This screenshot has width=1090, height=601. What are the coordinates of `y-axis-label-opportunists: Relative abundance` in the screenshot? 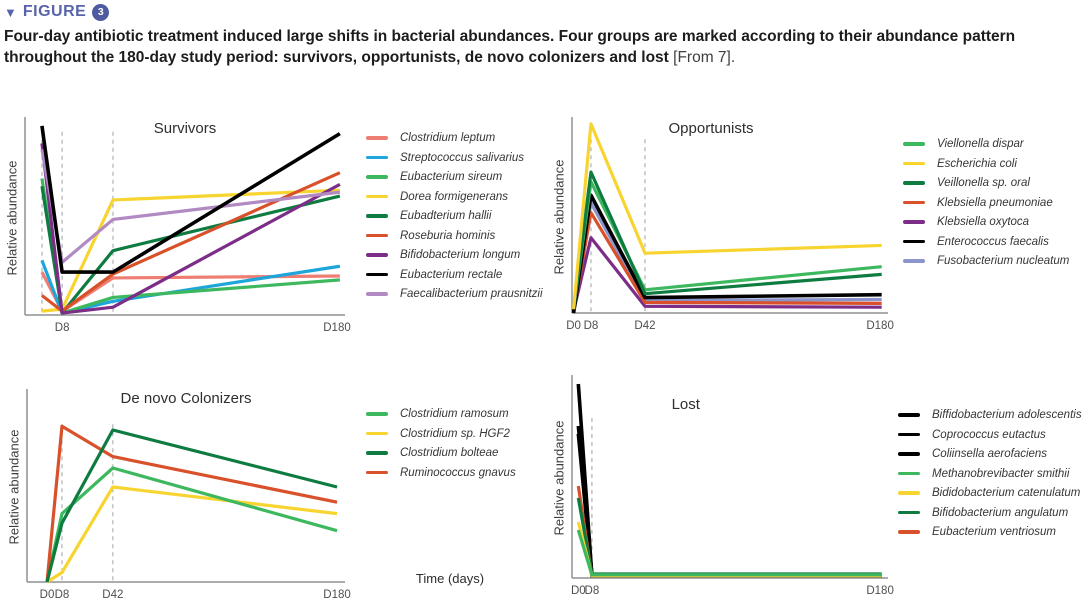 It's located at (559, 216).